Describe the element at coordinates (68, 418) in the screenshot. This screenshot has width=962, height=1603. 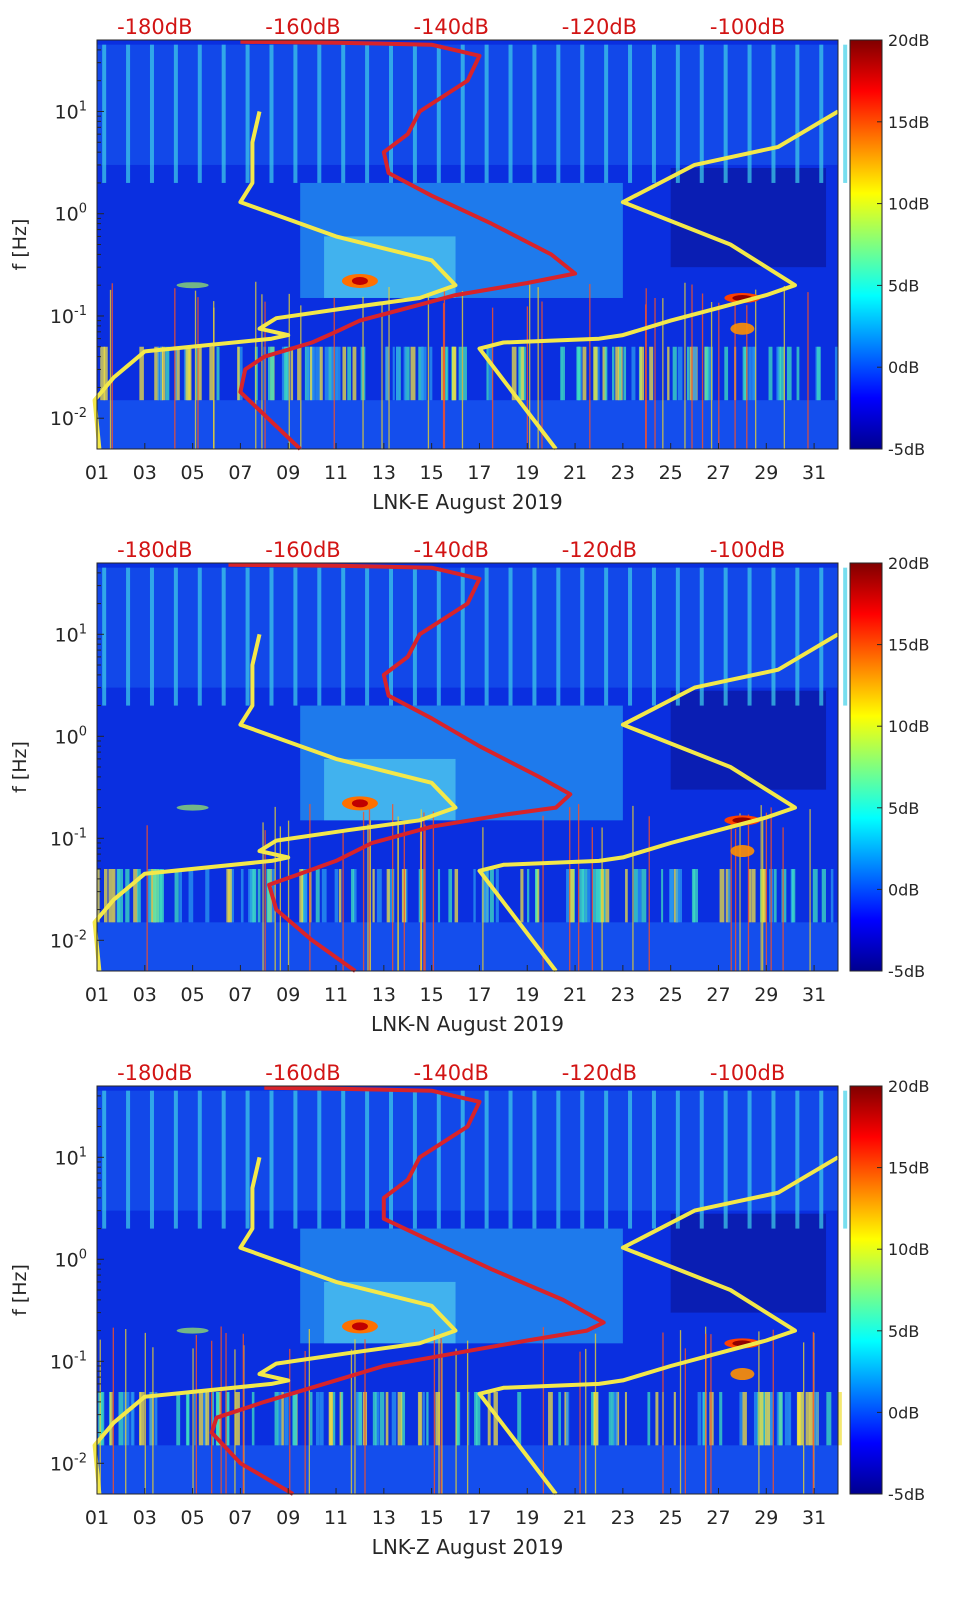
I see `y-tick-label: 10⁻²` at that location.